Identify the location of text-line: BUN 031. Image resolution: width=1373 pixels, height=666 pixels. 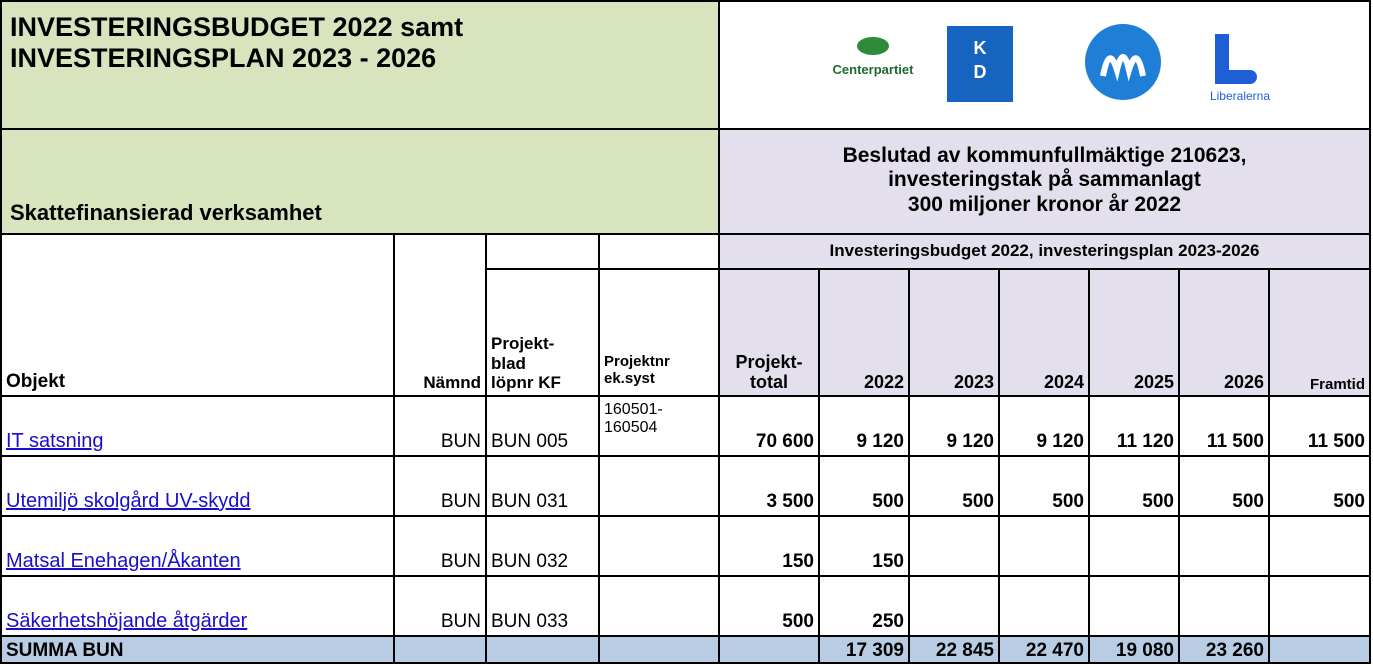
(530, 502).